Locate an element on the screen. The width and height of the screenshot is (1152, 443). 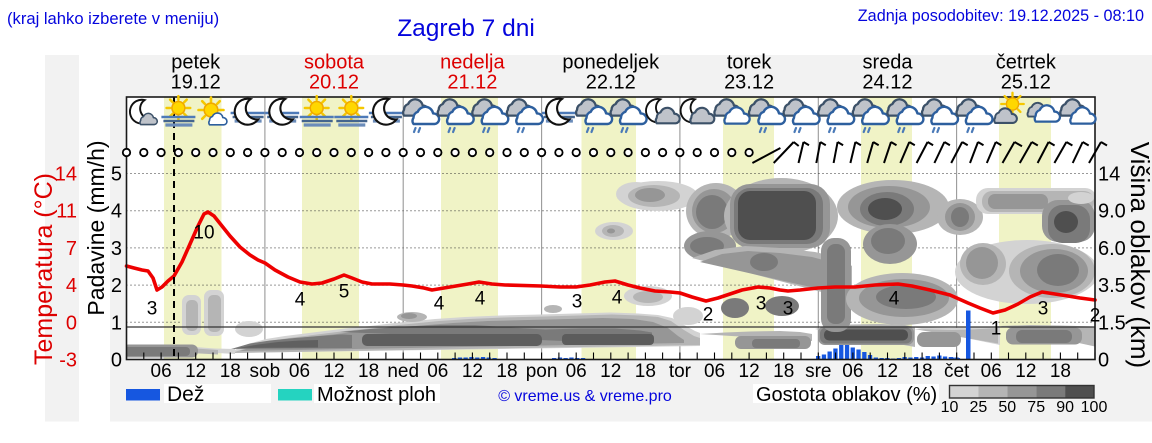
svg-text: 23.12 is located at coordinates (749, 83).